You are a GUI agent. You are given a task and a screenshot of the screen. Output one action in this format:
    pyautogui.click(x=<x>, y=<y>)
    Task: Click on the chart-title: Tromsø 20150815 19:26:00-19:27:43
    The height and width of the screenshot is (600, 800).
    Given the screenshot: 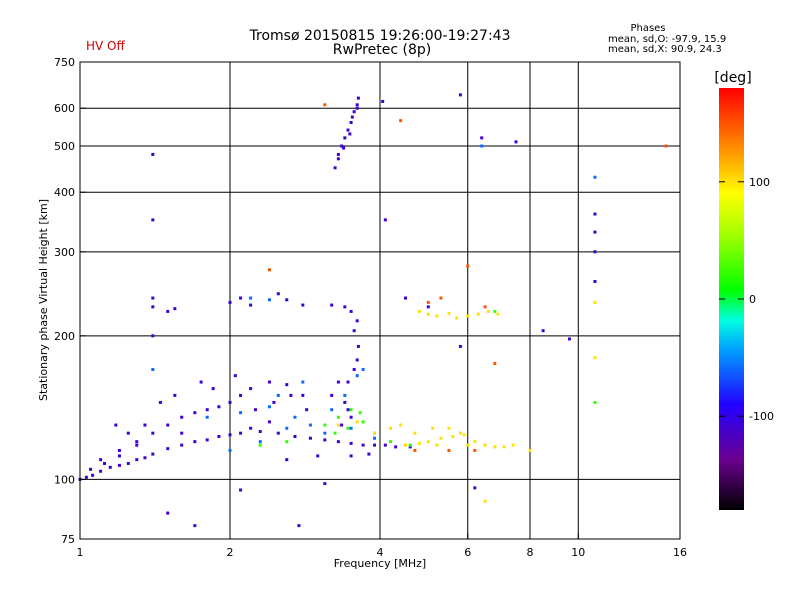 What is the action you would take?
    pyautogui.click(x=380, y=36)
    